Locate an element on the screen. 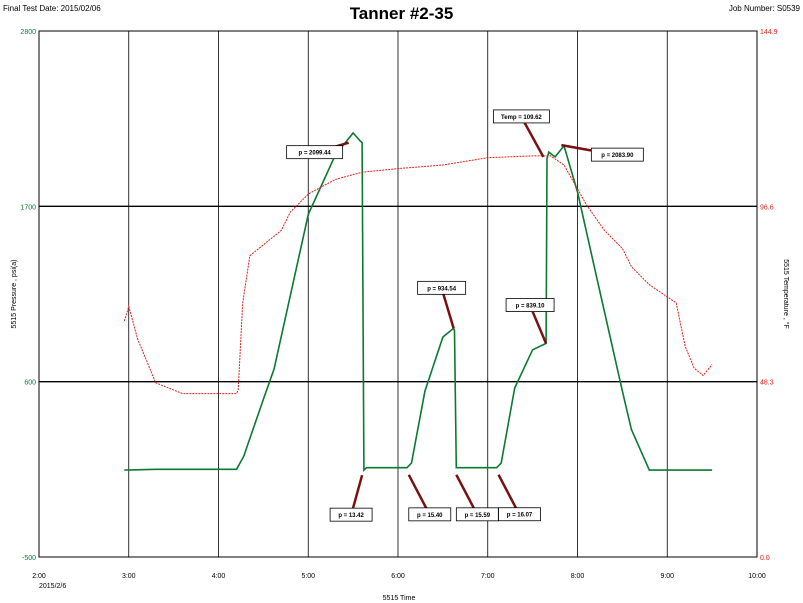 The image size is (803, 603). annotation-label: p = 2099.44 is located at coordinates (315, 154).